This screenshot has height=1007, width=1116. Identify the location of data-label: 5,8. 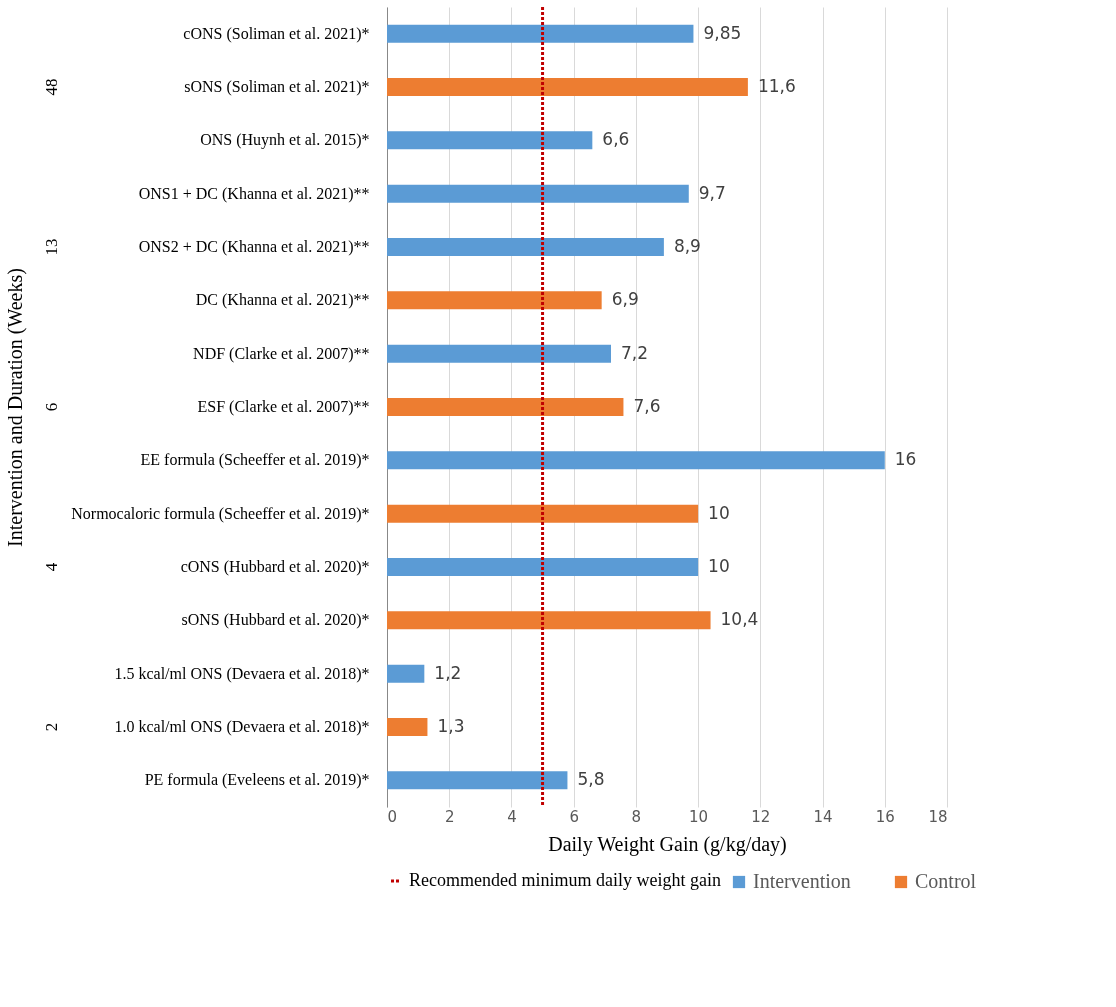
(591, 779).